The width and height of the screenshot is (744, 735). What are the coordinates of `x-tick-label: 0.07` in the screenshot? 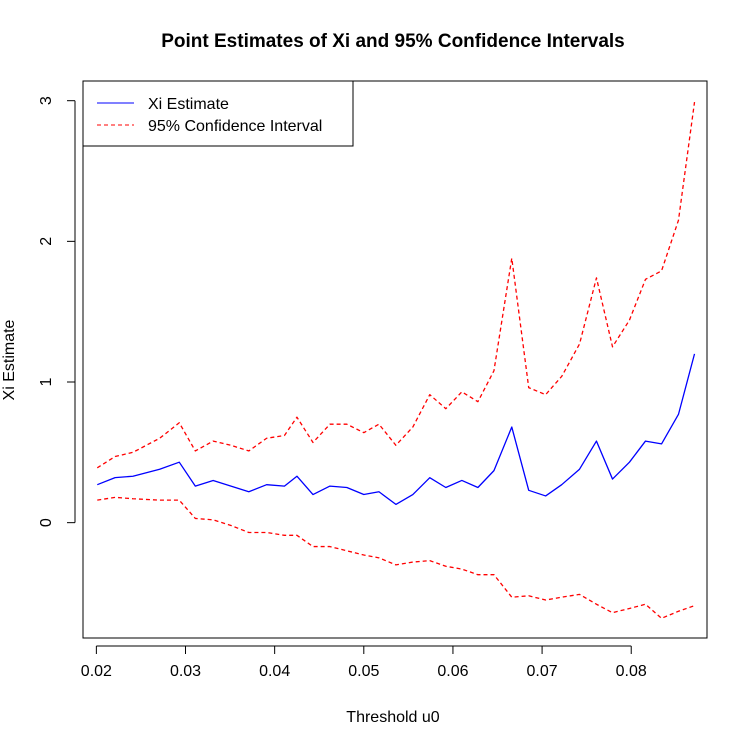 It's located at (542, 671).